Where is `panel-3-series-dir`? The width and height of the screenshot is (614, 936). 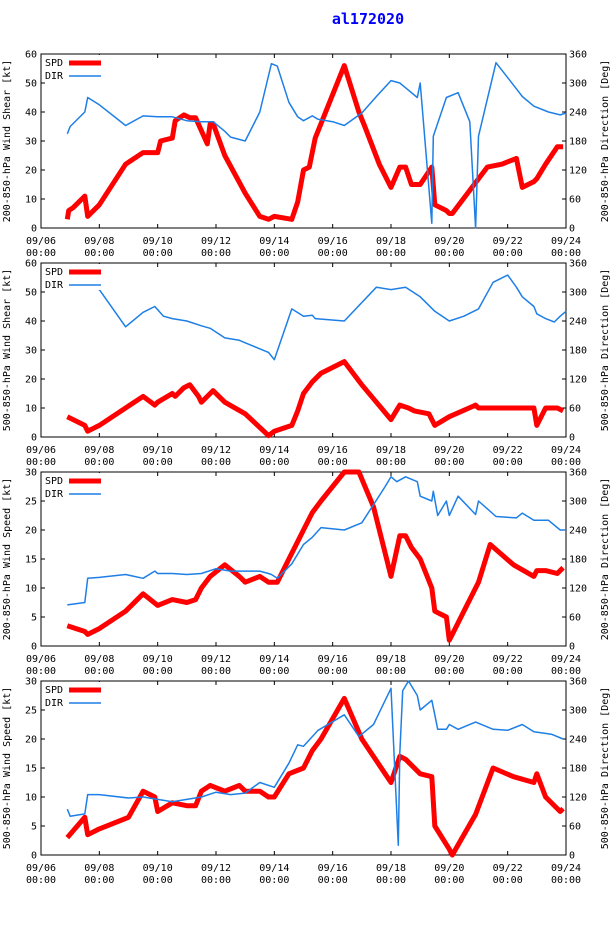 panel-3-series-dir is located at coordinates (316, 541).